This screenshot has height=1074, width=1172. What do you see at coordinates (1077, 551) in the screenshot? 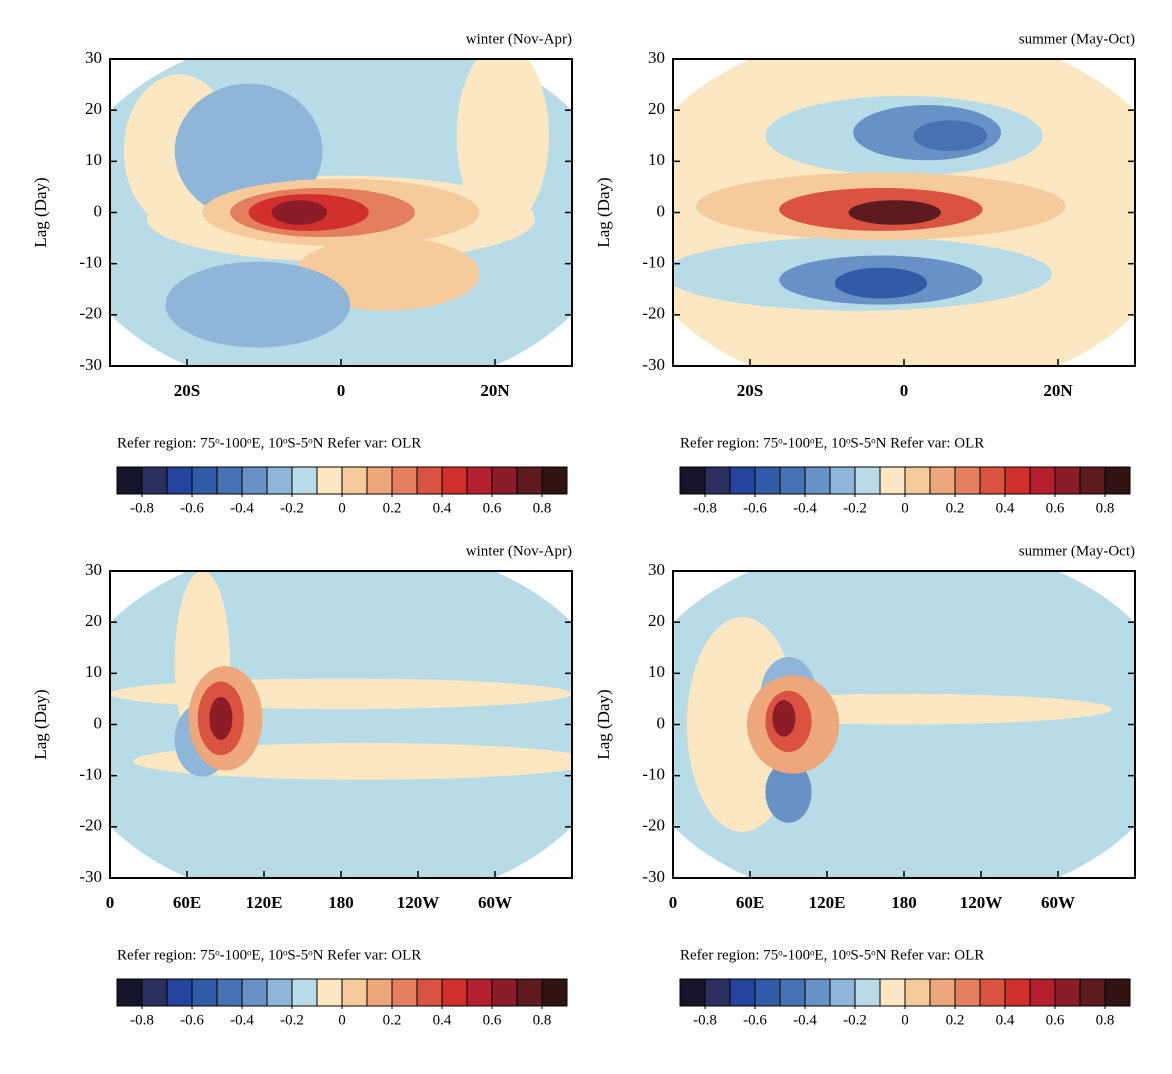
I see `panel-title: summer (May-Oct)` at bounding box center [1077, 551].